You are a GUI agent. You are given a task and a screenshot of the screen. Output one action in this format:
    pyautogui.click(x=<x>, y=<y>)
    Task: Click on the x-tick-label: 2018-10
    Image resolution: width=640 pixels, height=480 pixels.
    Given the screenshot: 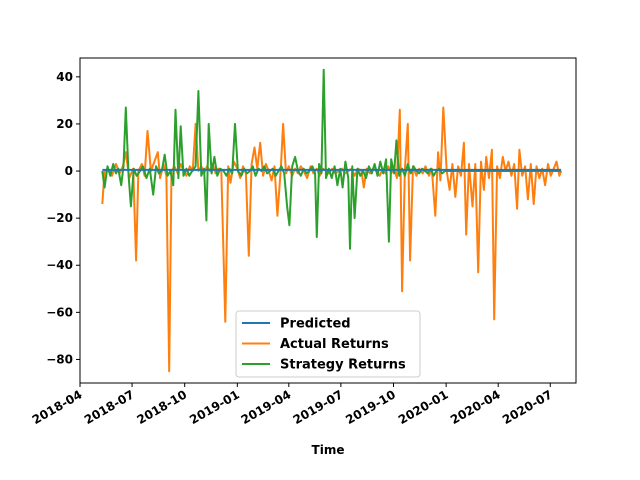 What is the action you would take?
    pyautogui.click(x=161, y=407)
    